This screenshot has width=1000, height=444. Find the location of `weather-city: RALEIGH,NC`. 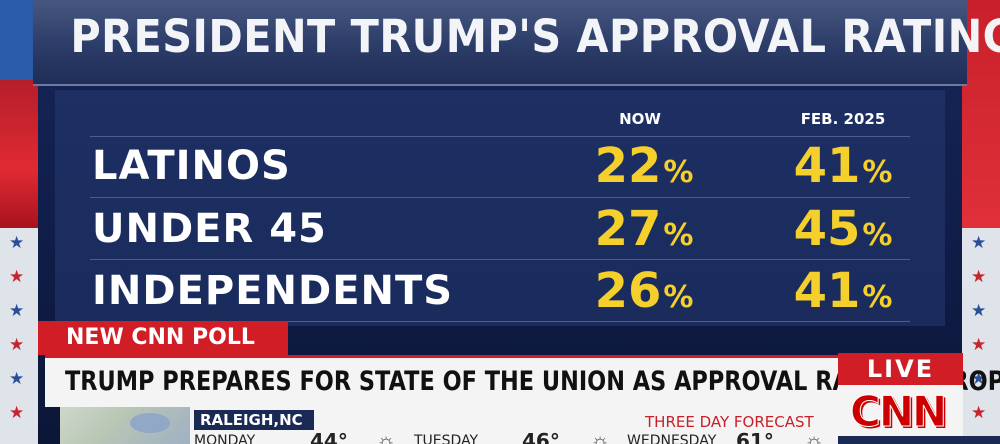

weather-city: RALEIGH,NC is located at coordinates (254, 420).